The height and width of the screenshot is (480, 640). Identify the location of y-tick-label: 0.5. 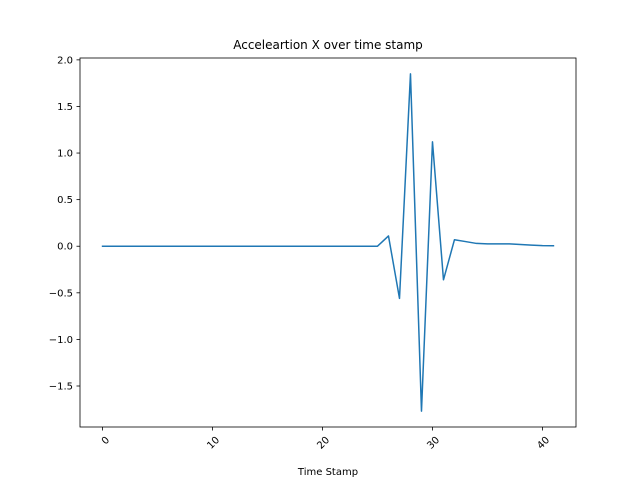
(65, 200).